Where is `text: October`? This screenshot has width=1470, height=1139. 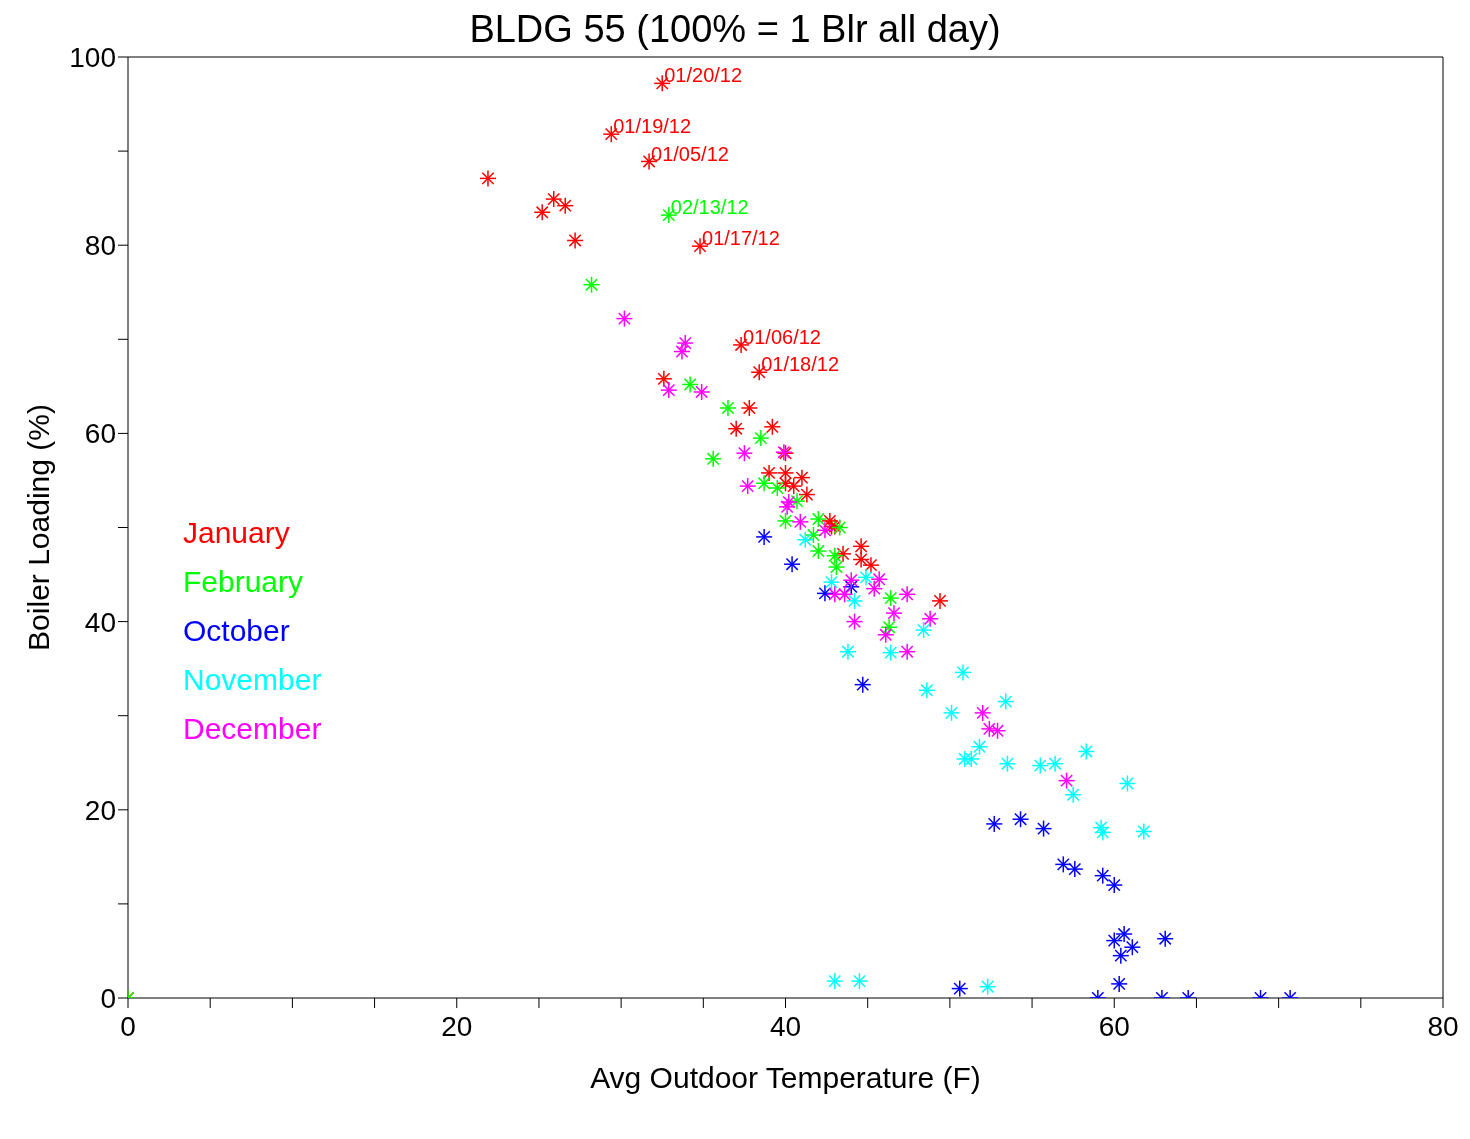
text: October is located at coordinates (237, 631).